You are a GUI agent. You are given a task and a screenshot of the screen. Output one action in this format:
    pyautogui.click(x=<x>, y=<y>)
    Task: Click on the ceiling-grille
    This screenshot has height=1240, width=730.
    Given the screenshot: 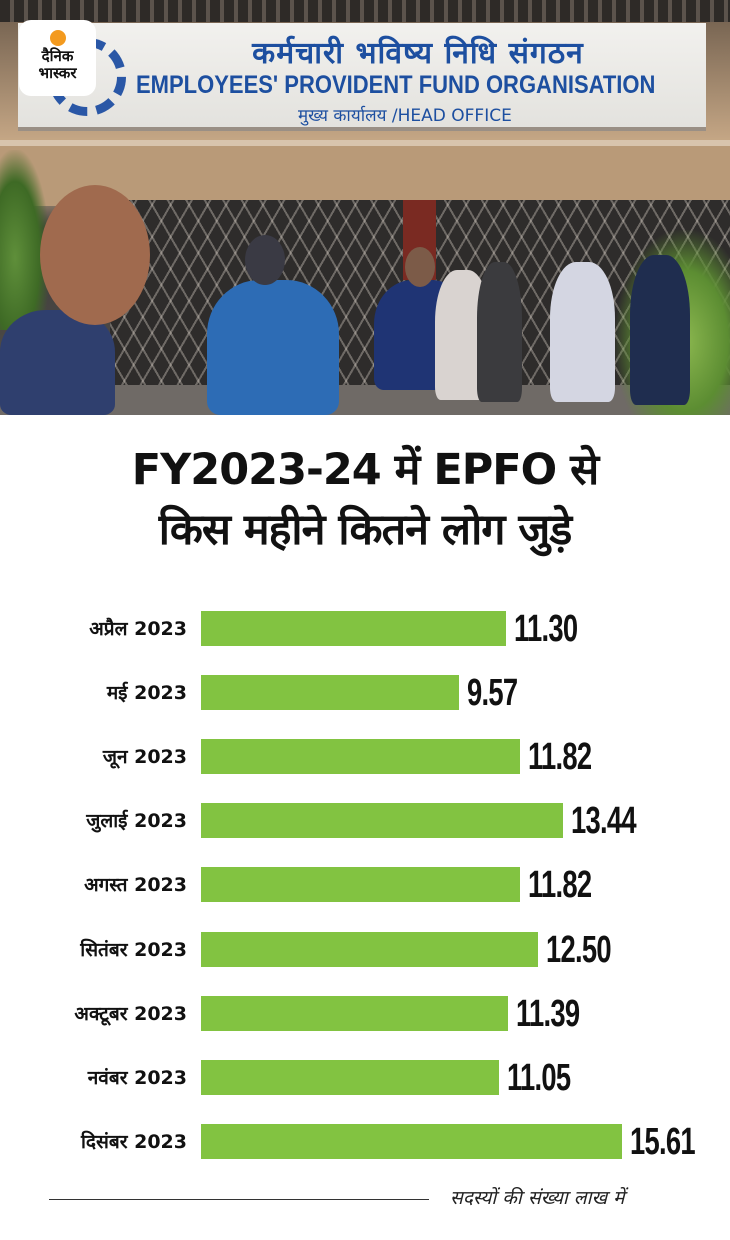 What is the action you would take?
    pyautogui.click(x=365, y=11)
    